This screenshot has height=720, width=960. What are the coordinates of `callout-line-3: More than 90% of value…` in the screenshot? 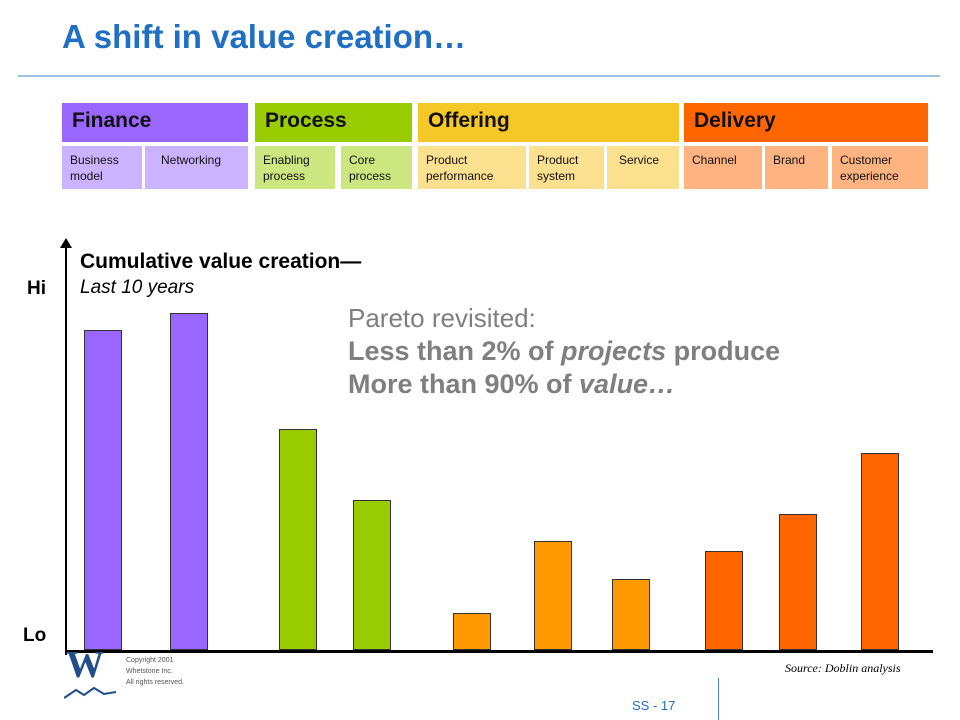 It's located at (512, 384).